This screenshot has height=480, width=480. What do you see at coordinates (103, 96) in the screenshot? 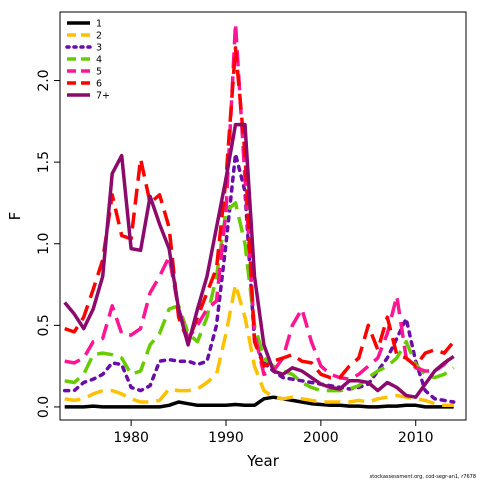
I see `legend-label: 7+` at bounding box center [103, 96].